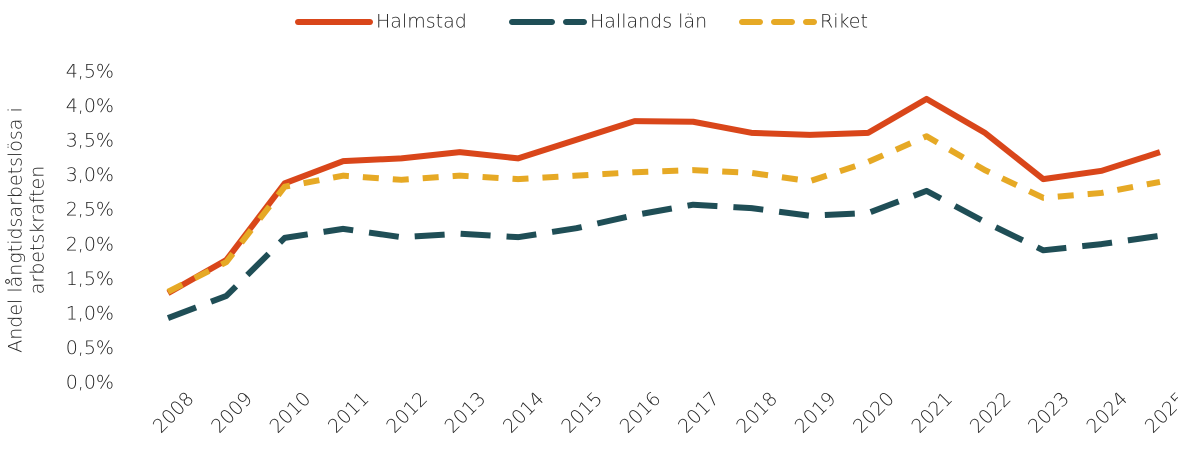 The width and height of the screenshot is (1178, 450). Describe the element at coordinates (349, 413) in the screenshot. I see `x-tick-label: 2011` at that location.